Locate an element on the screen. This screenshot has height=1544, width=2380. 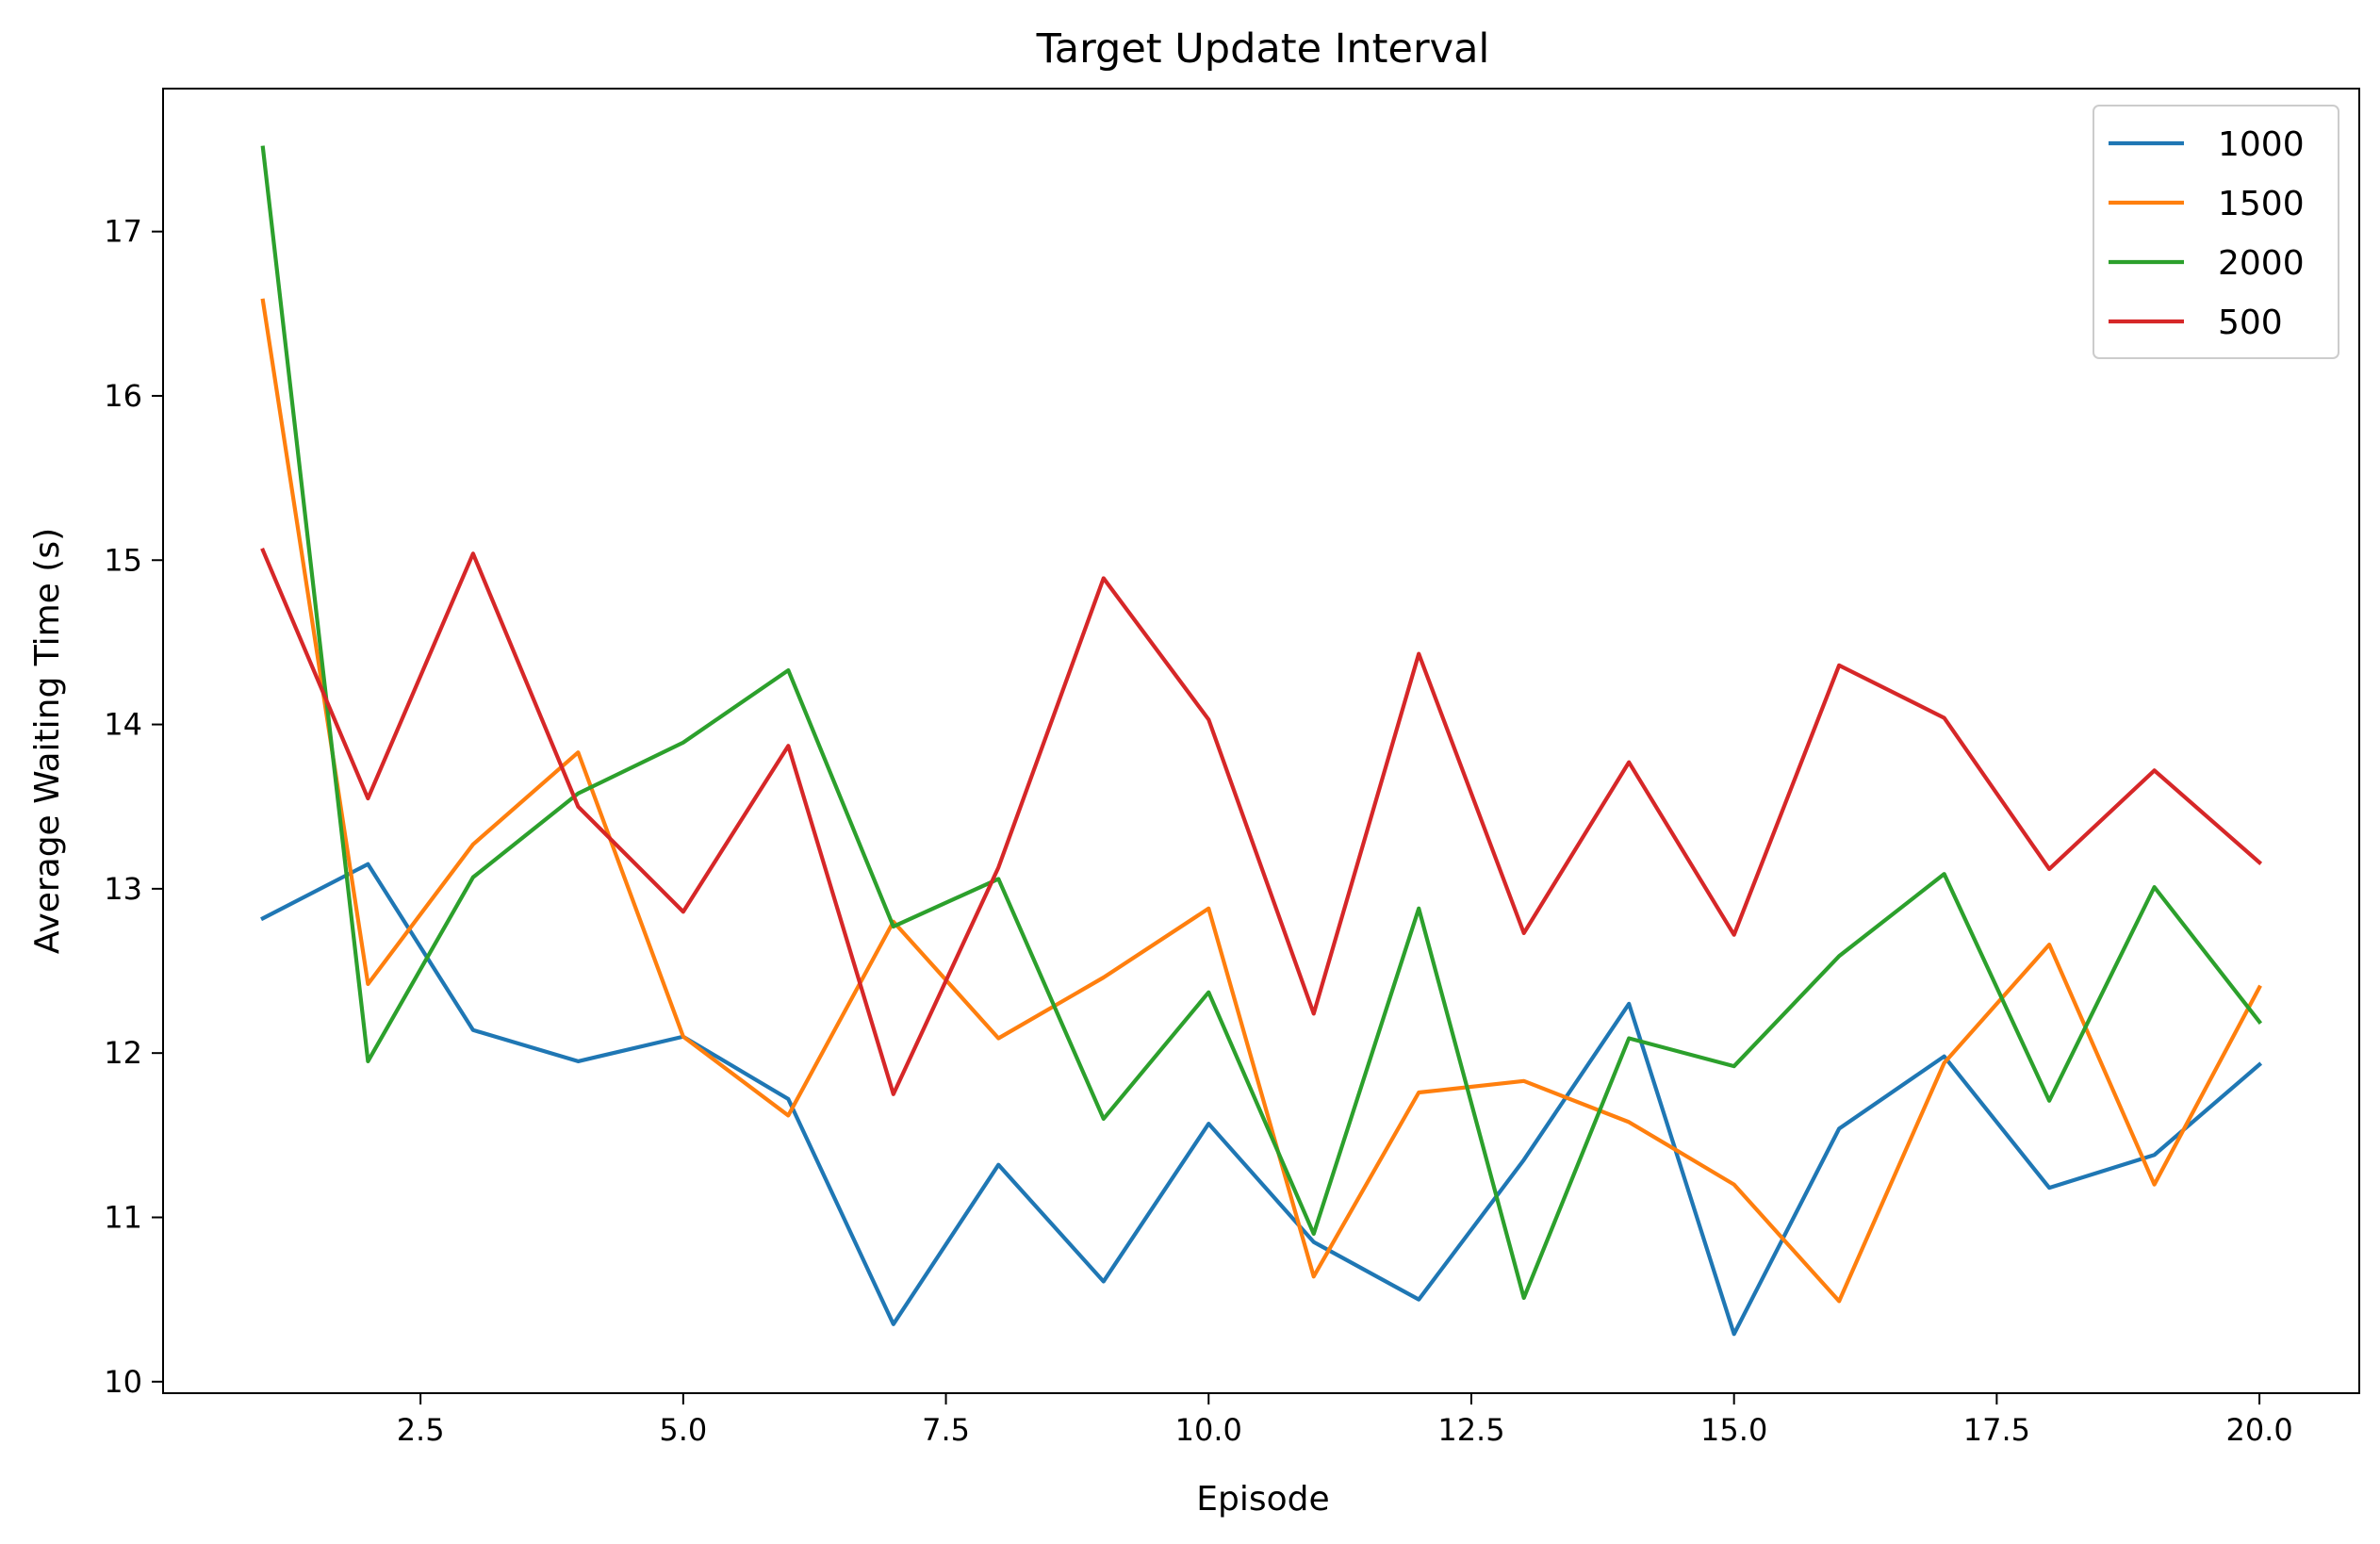
x-axis: 2.5 5.0 7.5 10.0 12.5 15.0 17.5 20.0 is located at coordinates (1345, 1420).